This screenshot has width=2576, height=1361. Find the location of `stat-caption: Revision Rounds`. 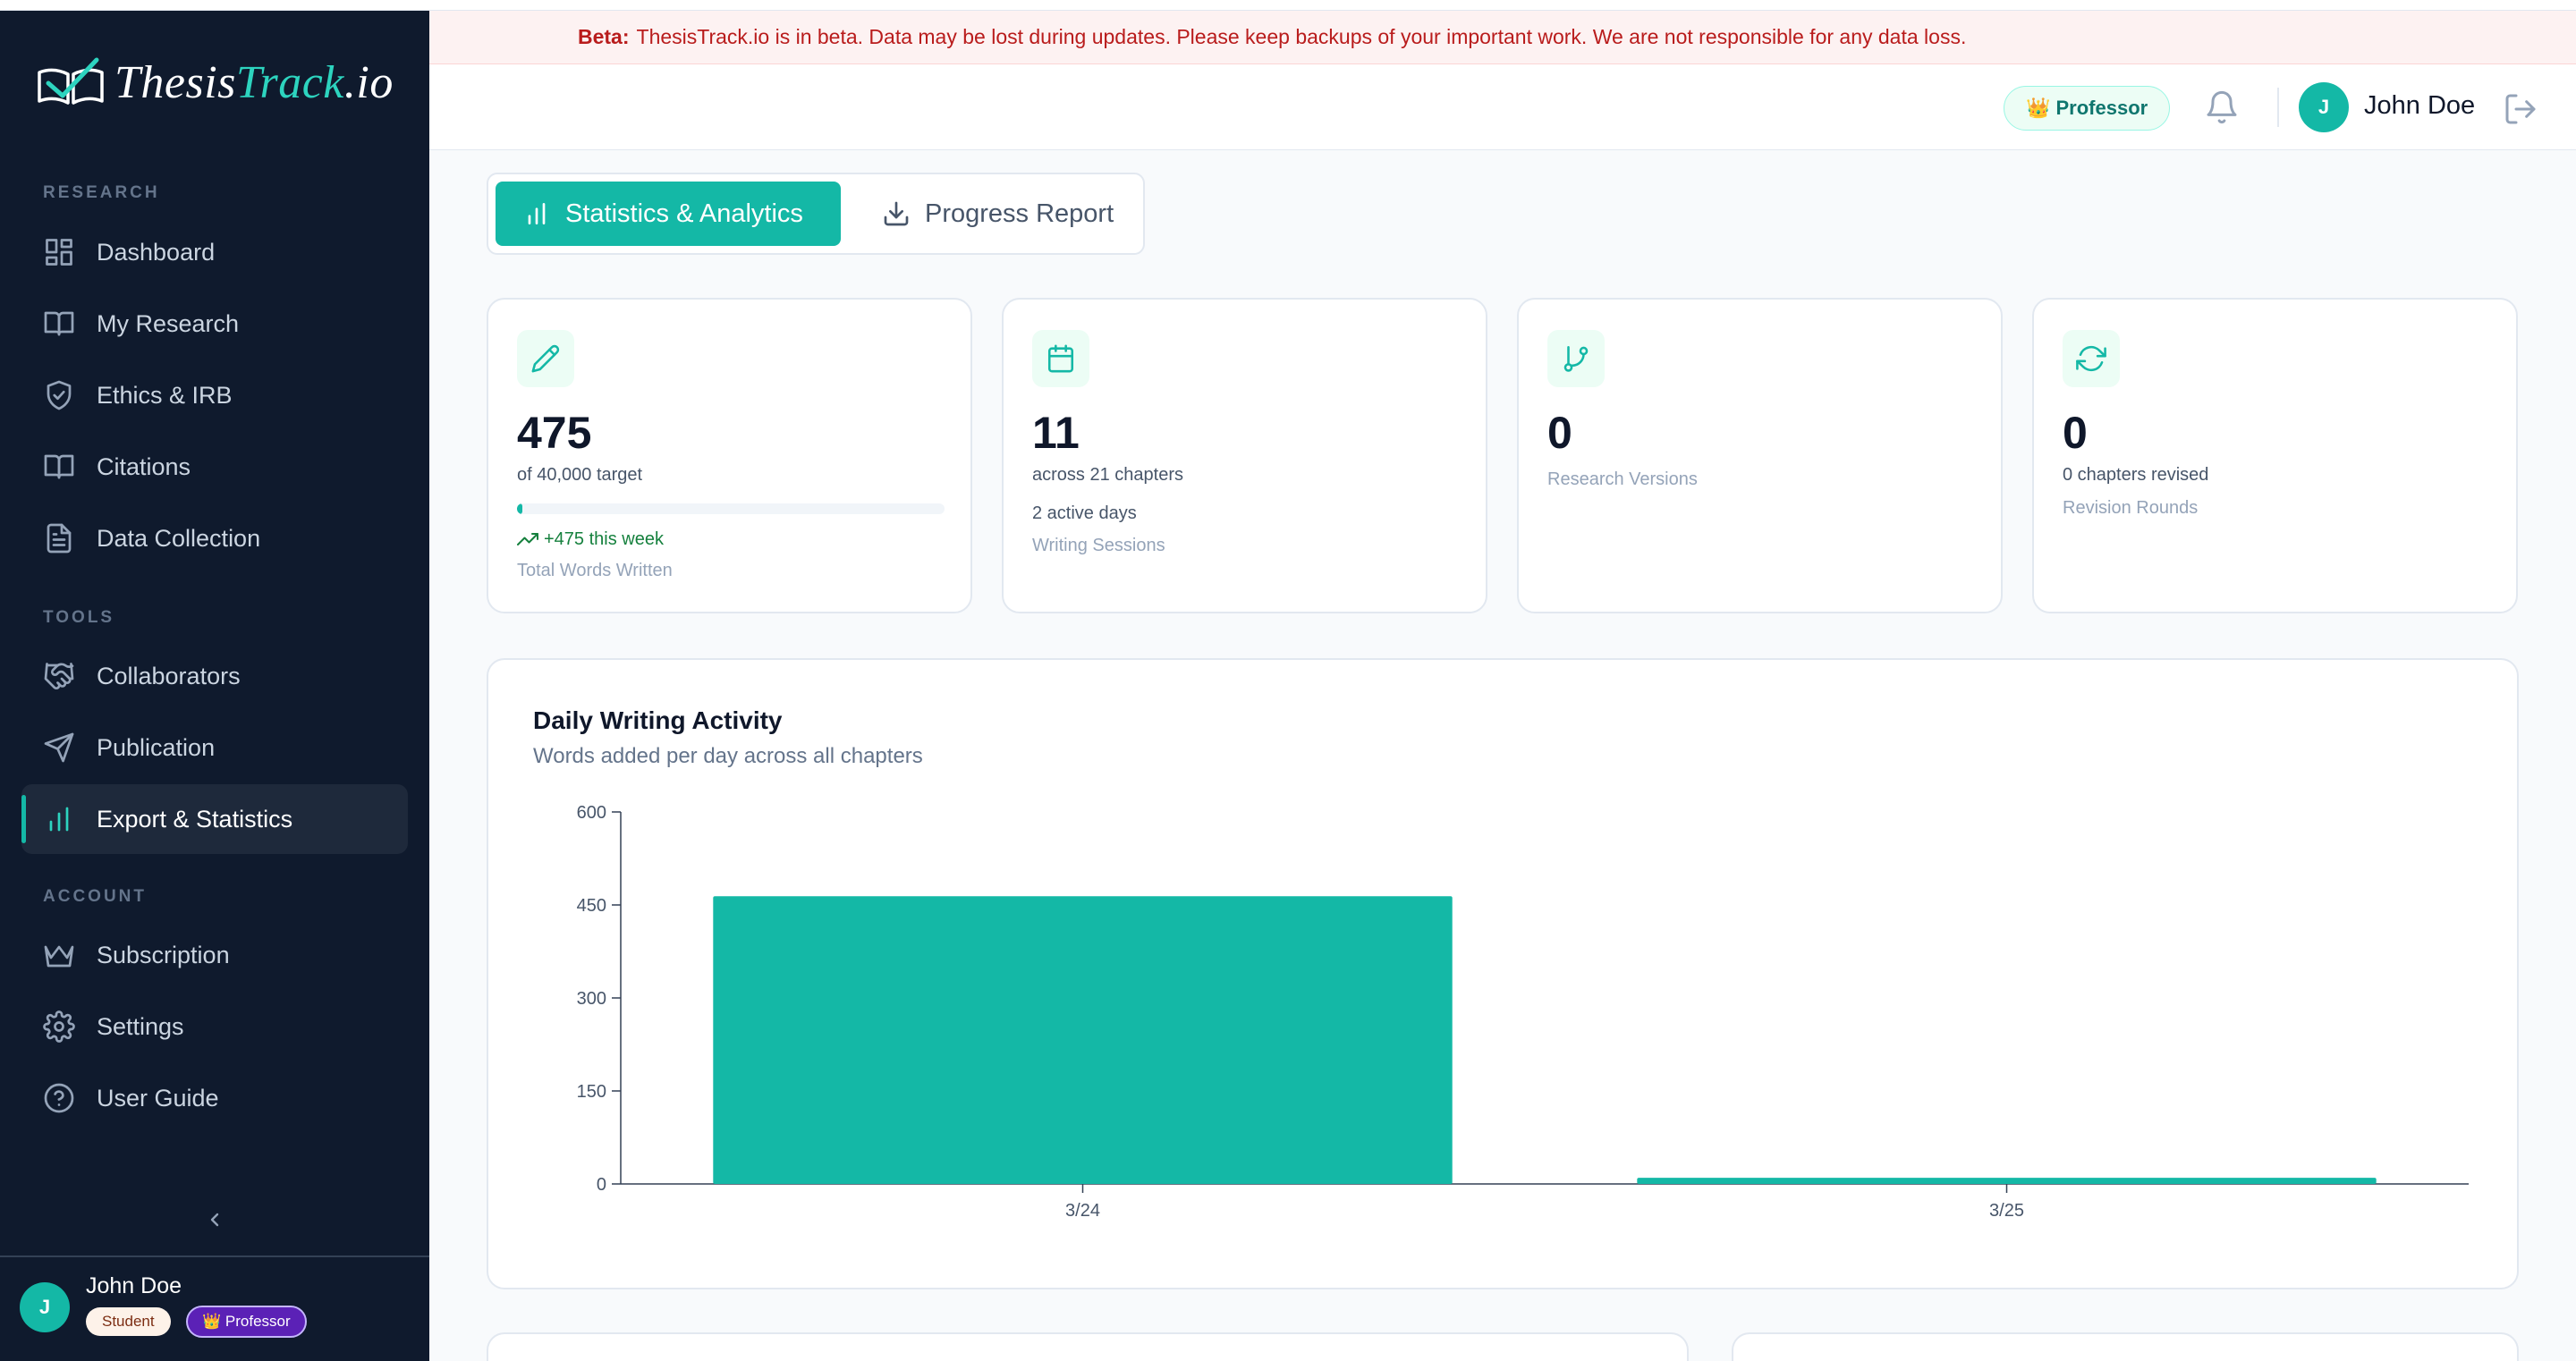

stat-caption: Revision Rounds is located at coordinates (2131, 508).